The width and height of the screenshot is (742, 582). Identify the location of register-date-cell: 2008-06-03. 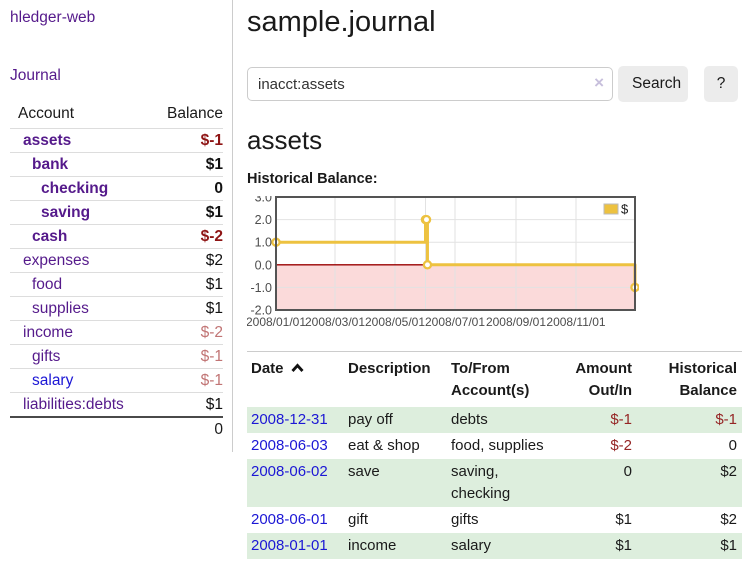
(295, 446).